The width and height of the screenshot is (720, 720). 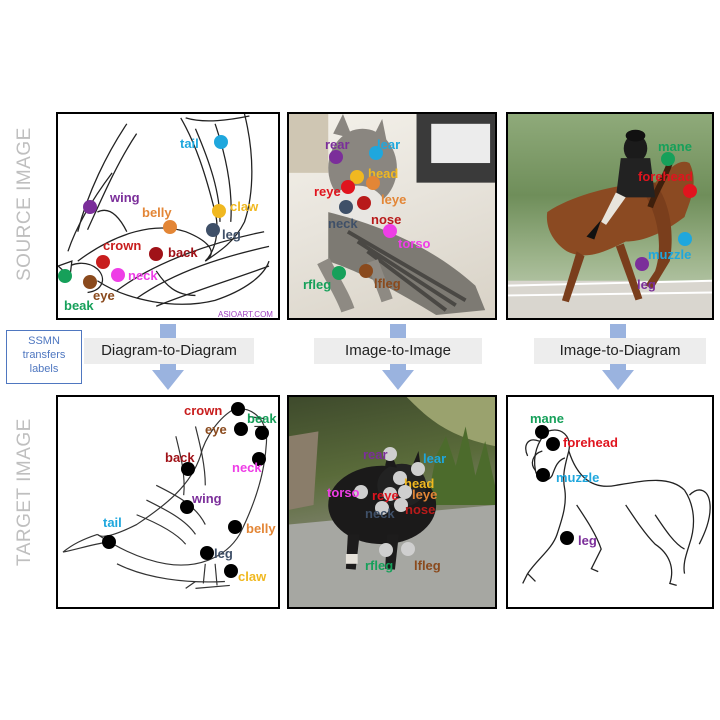 What do you see at coordinates (389, 144) in the screenshot?
I see `source-cat-label-lear: lear` at bounding box center [389, 144].